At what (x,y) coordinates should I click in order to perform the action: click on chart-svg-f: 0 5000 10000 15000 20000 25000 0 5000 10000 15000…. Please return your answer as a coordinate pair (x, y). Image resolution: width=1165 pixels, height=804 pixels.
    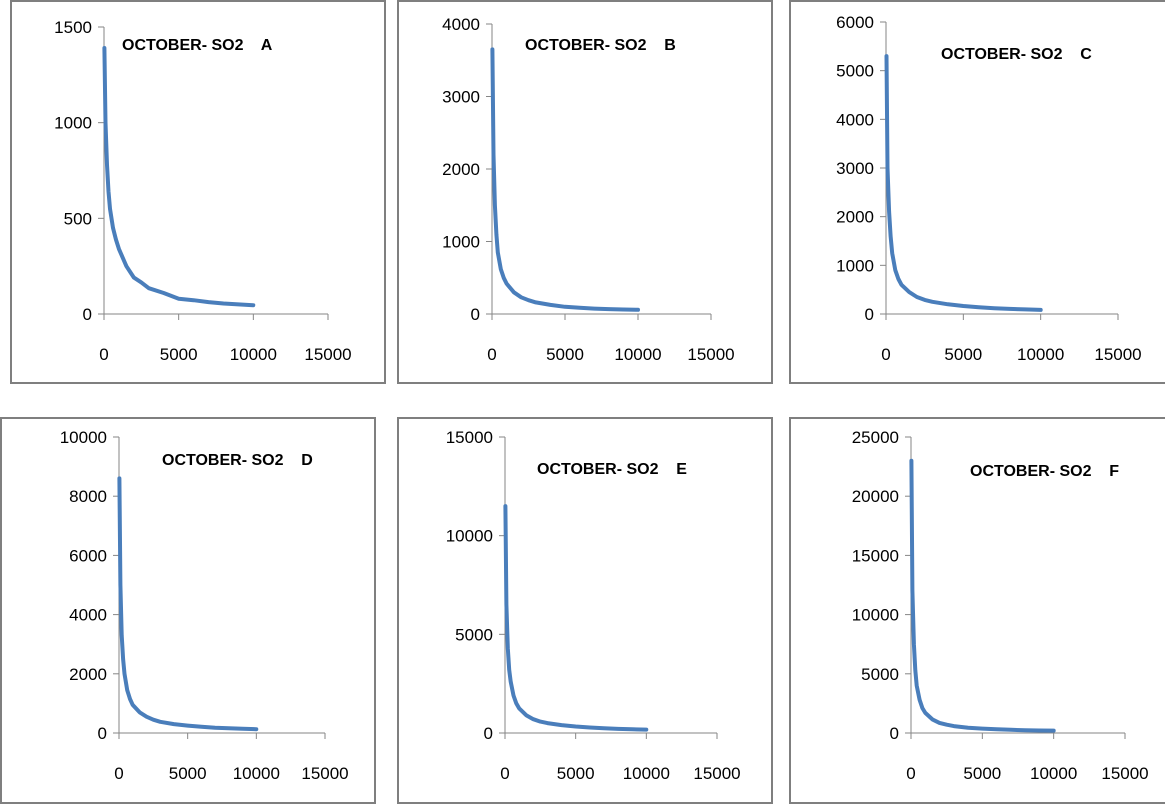
    Looking at the image, I should click on (1000, 605).